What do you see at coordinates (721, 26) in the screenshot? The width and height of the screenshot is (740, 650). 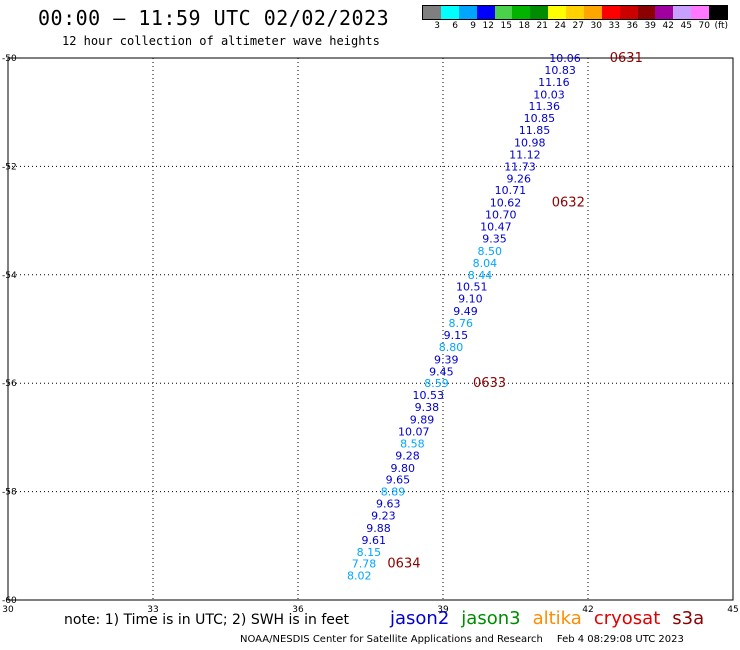 I see `color-scale-label: (ft)` at bounding box center [721, 26].